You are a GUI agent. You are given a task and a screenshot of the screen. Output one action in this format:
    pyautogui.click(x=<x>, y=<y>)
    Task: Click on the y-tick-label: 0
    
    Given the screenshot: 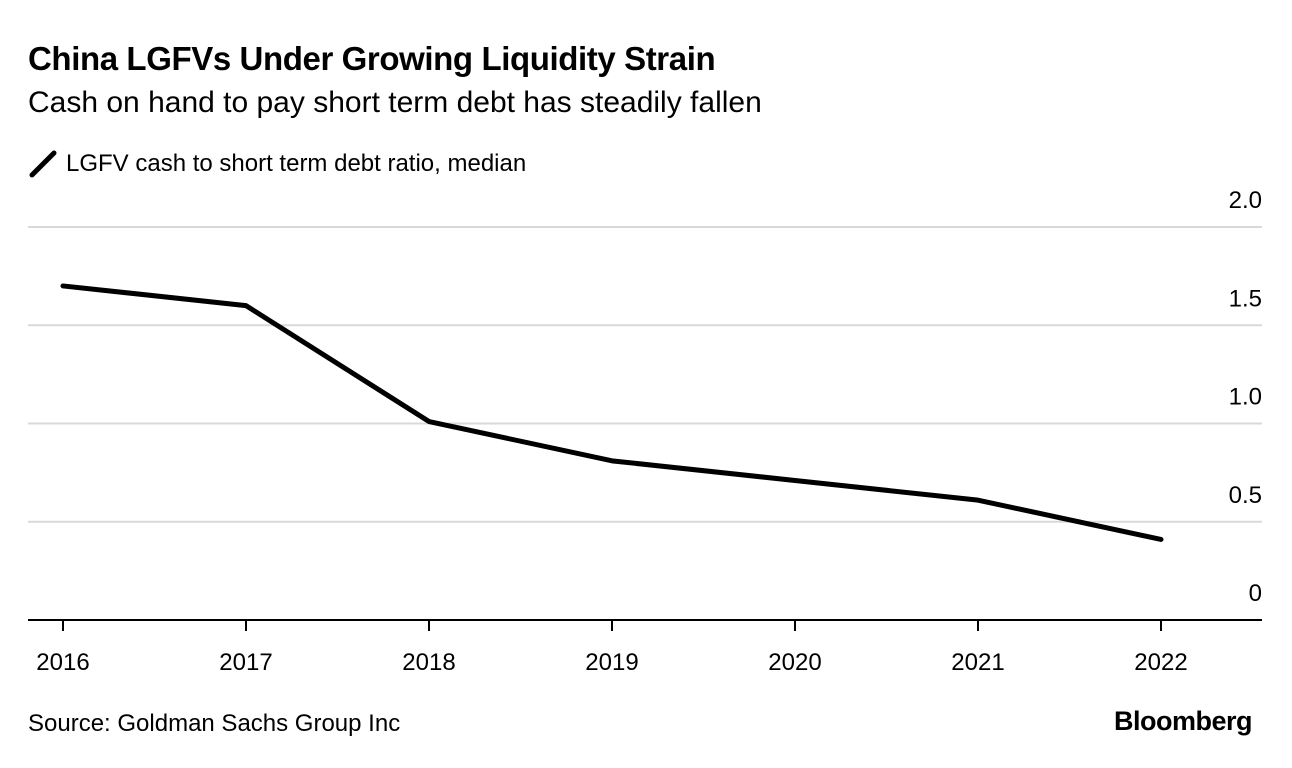 What is the action you would take?
    pyautogui.click(x=1255, y=593)
    